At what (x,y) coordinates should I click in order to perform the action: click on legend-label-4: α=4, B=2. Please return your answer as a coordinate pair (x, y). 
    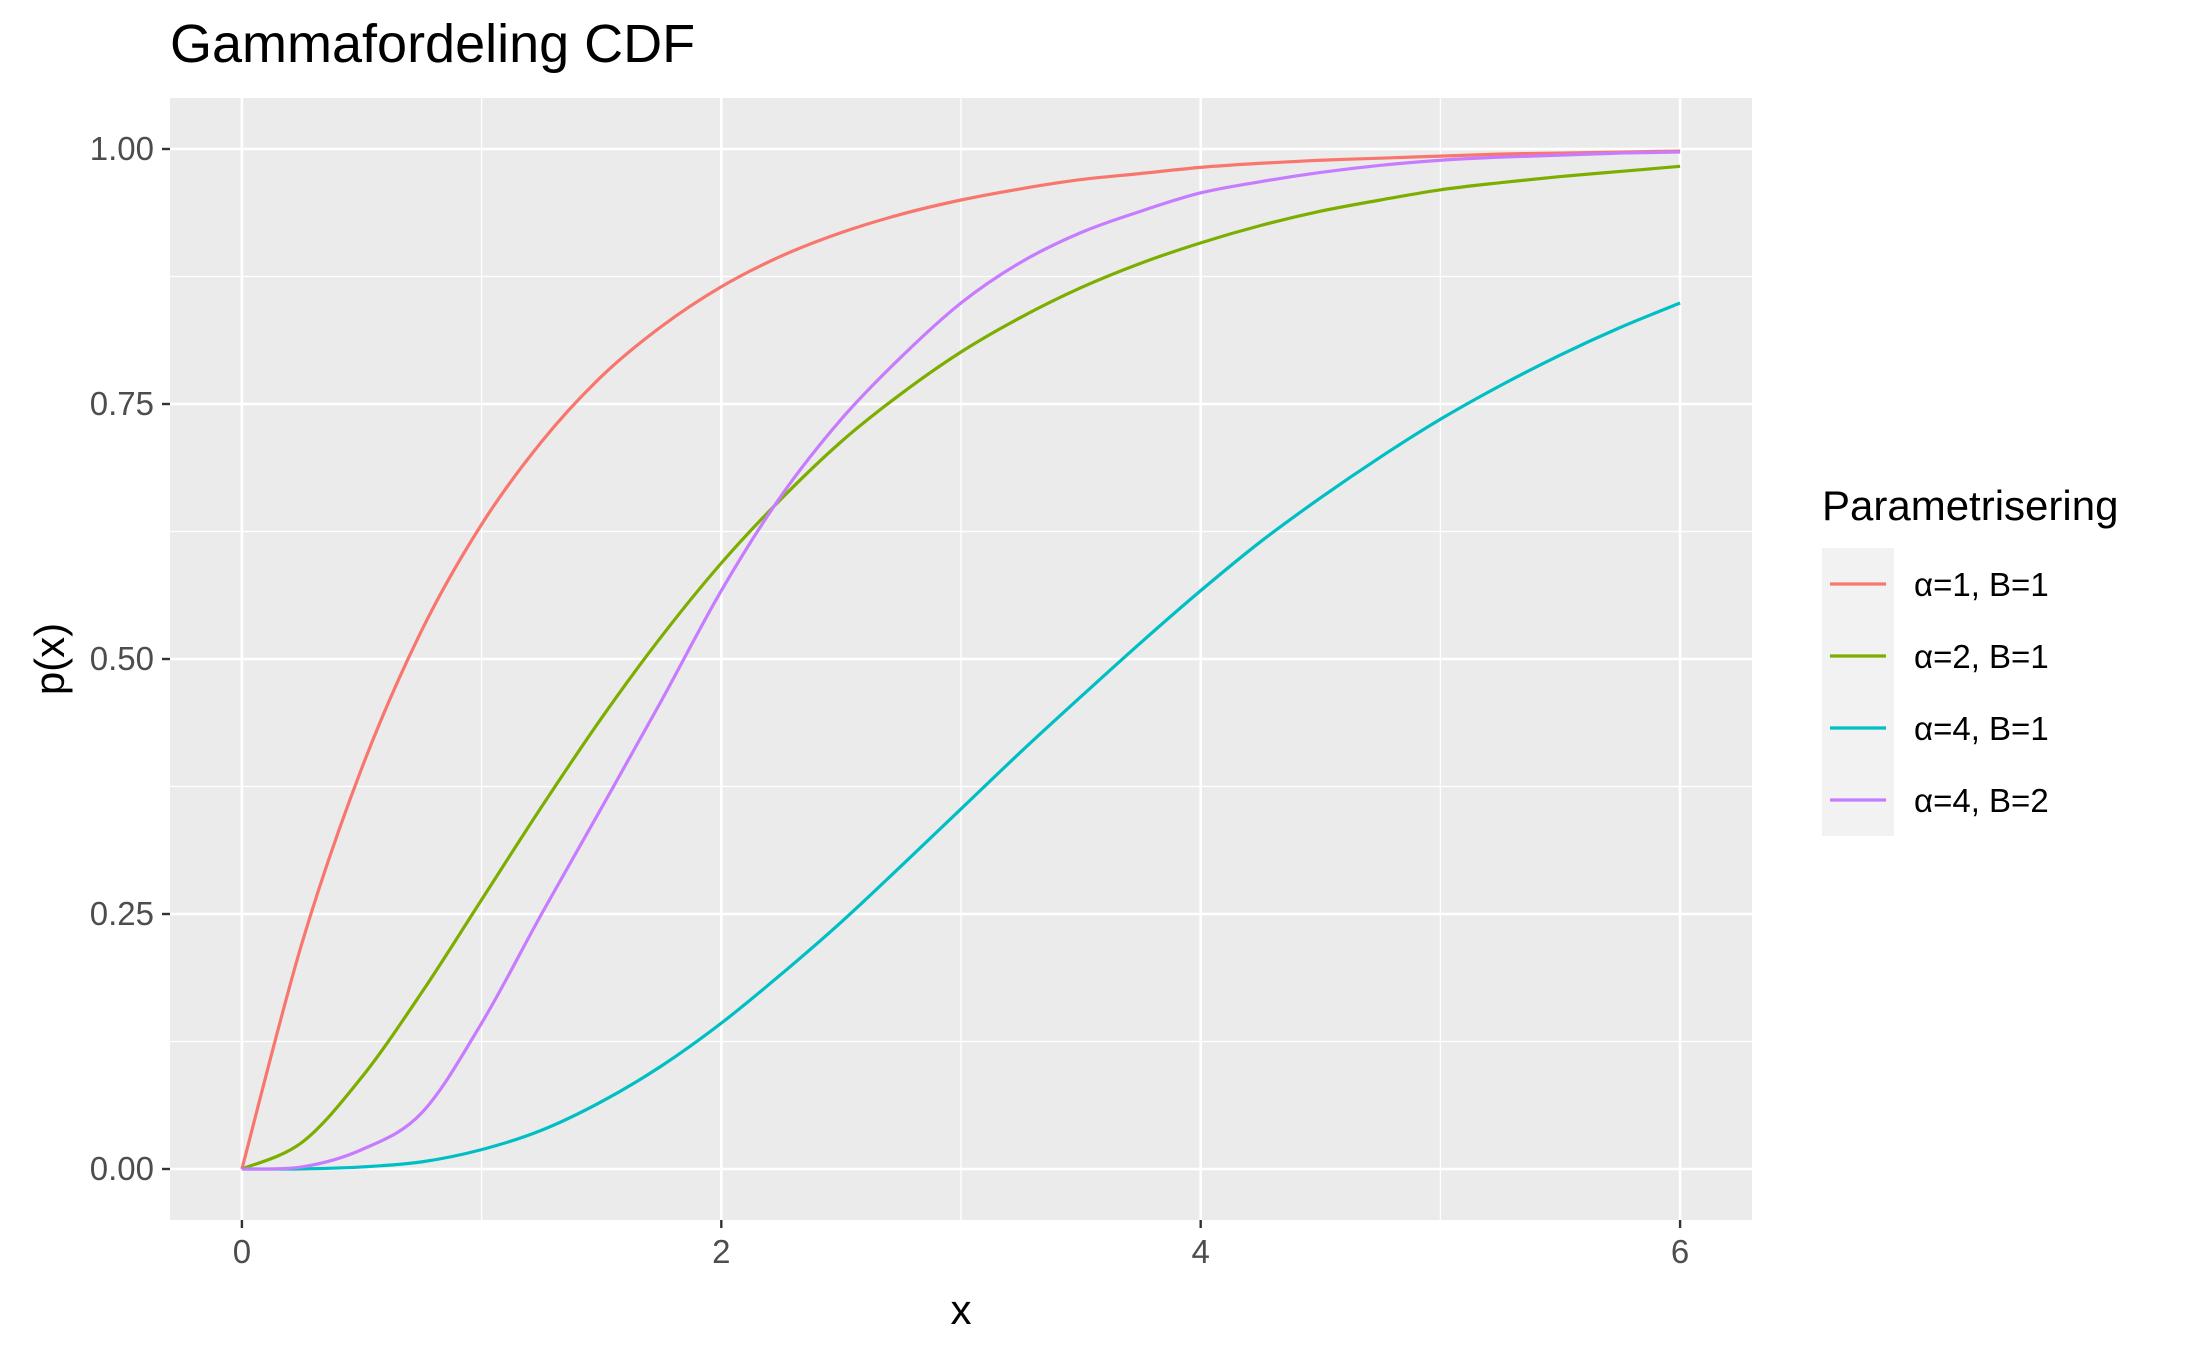
    Looking at the image, I should click on (1981, 800).